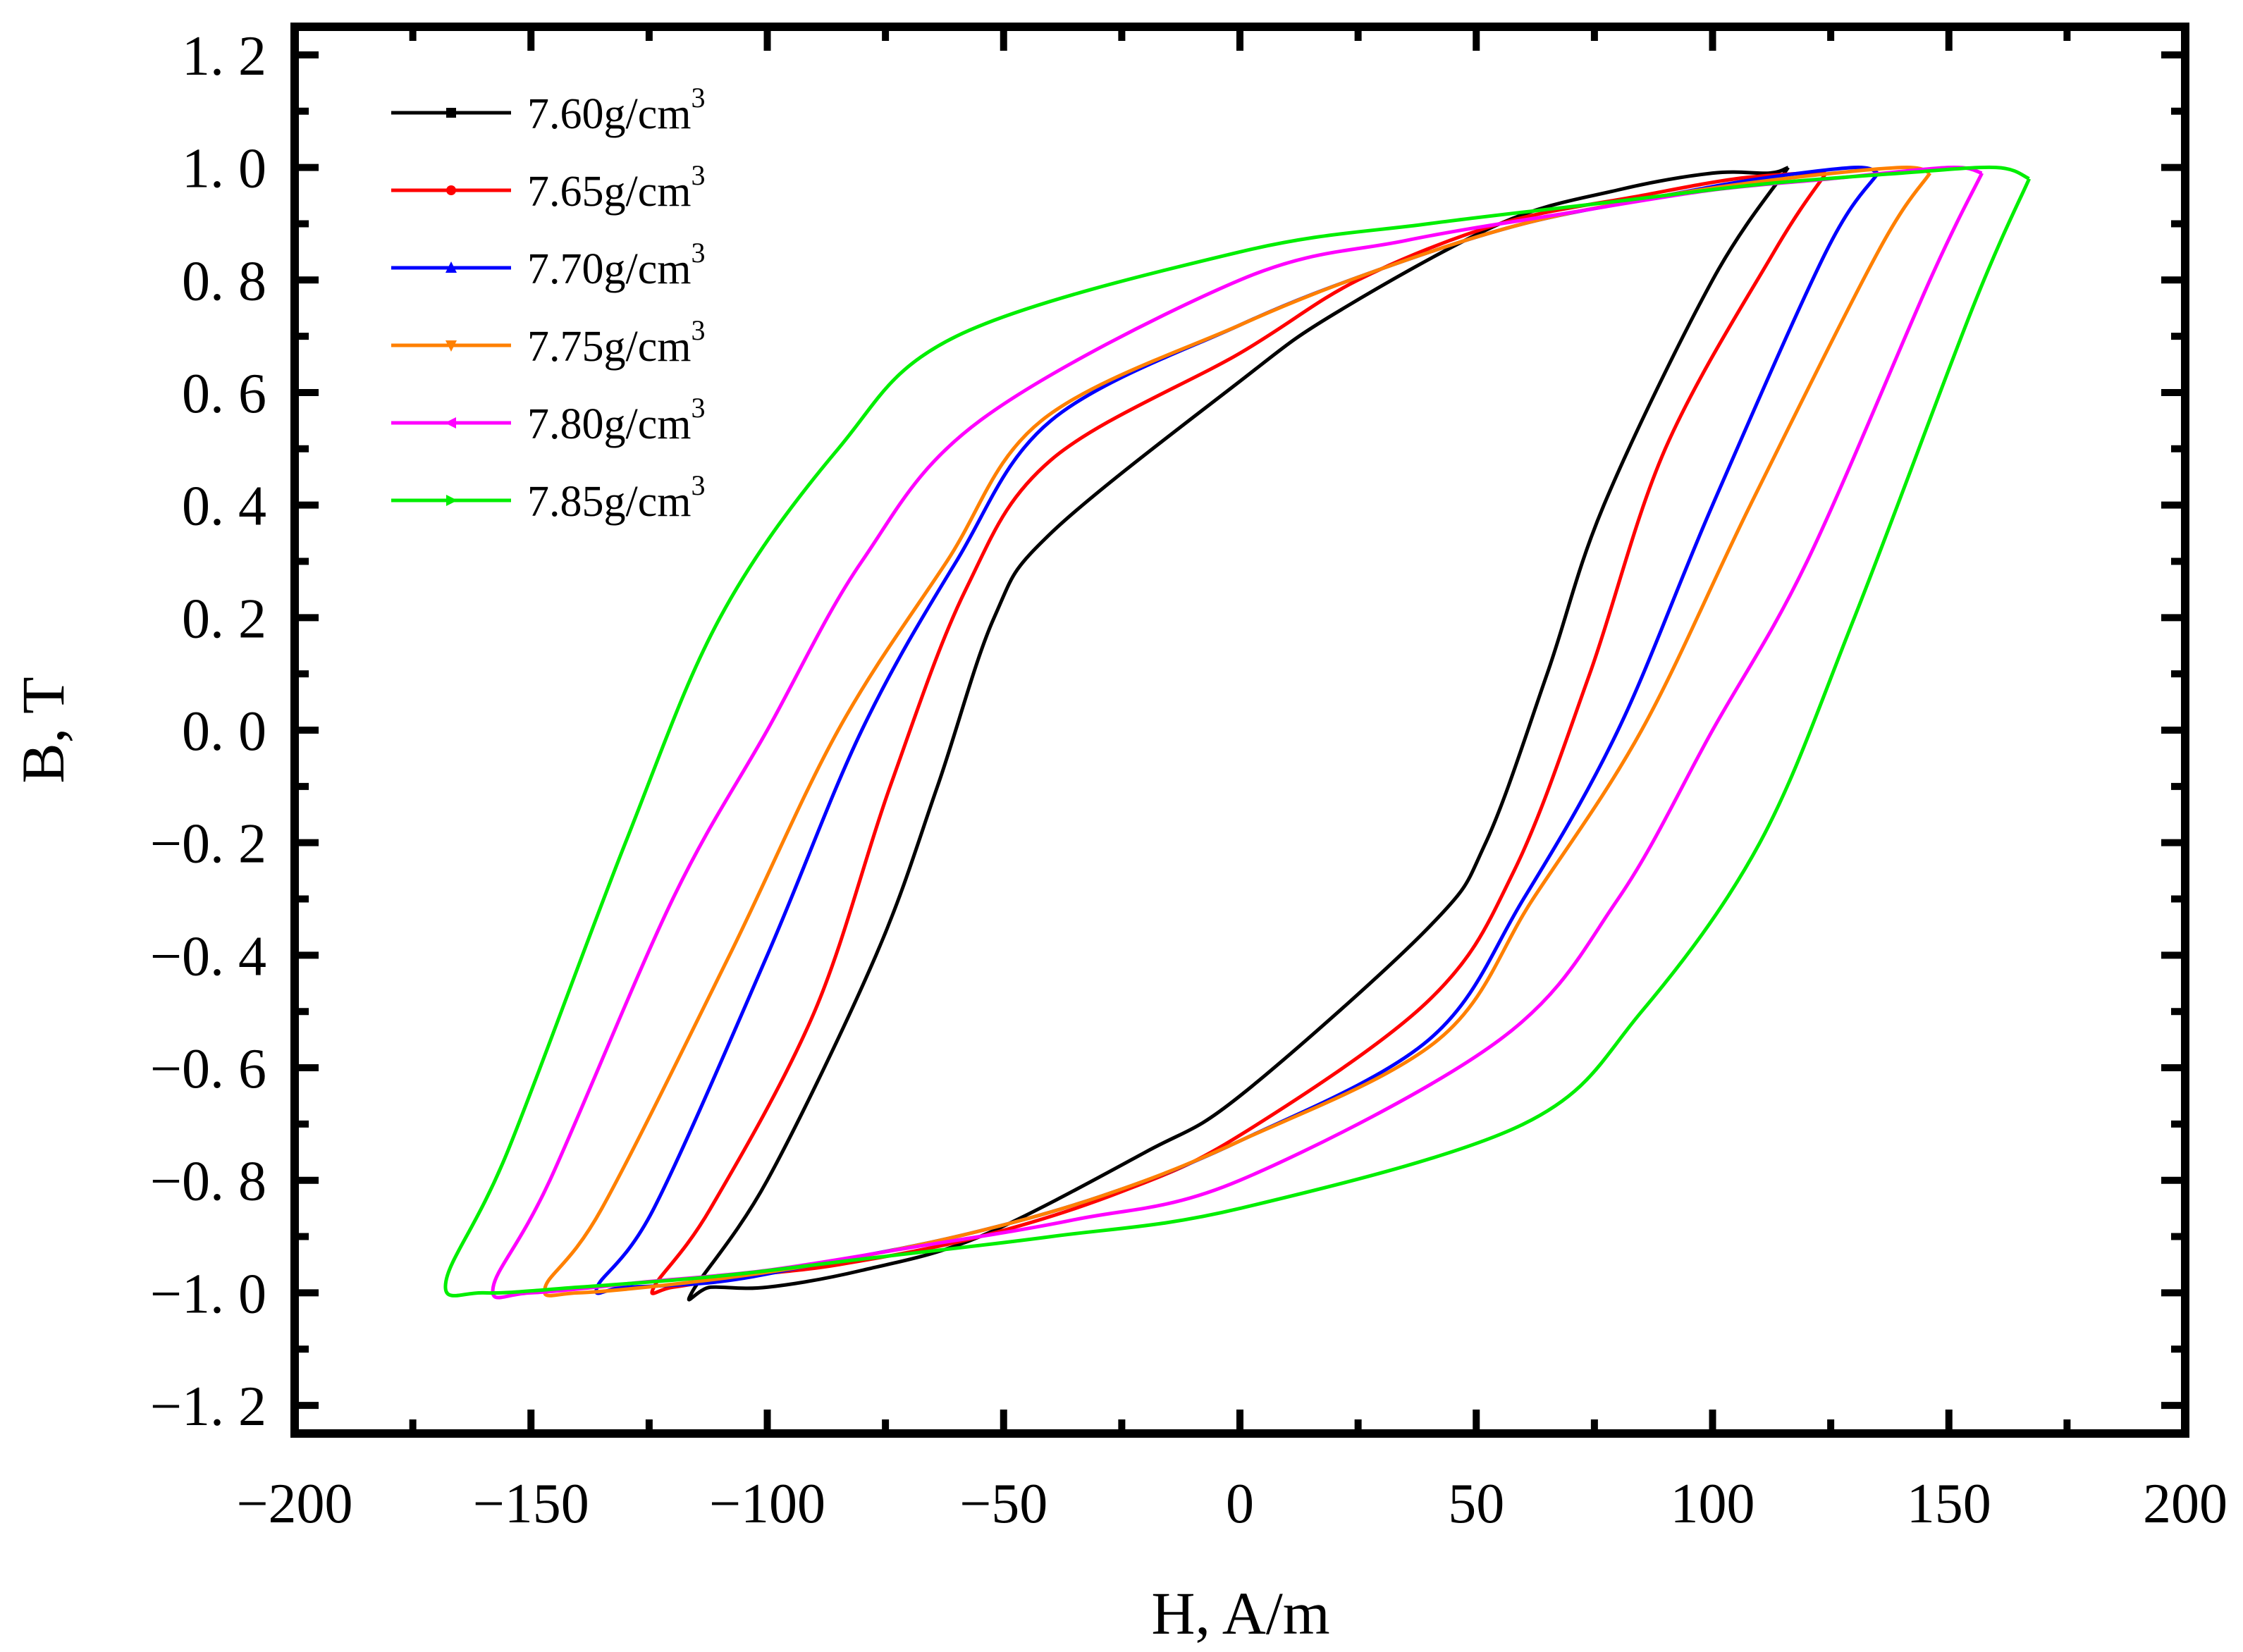 This screenshot has width=2243, height=1652. I want to click on legend-item: 7.70g/cm3, so click(548, 265).